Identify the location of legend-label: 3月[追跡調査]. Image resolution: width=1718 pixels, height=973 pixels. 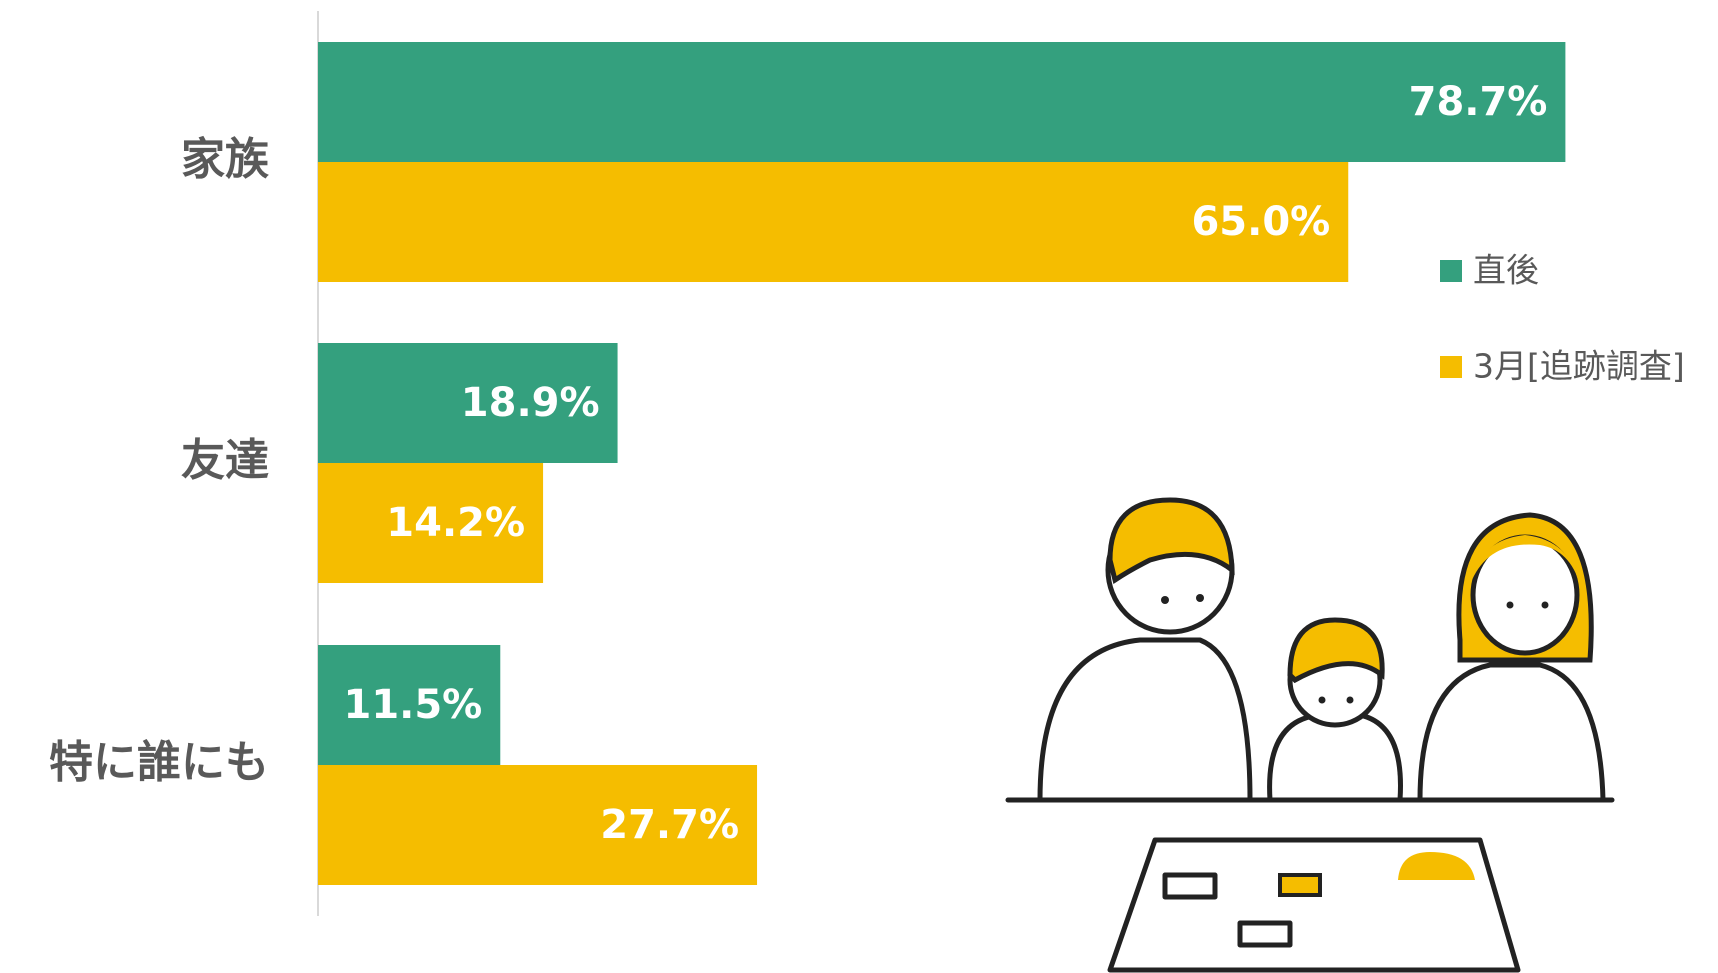
(1579, 366).